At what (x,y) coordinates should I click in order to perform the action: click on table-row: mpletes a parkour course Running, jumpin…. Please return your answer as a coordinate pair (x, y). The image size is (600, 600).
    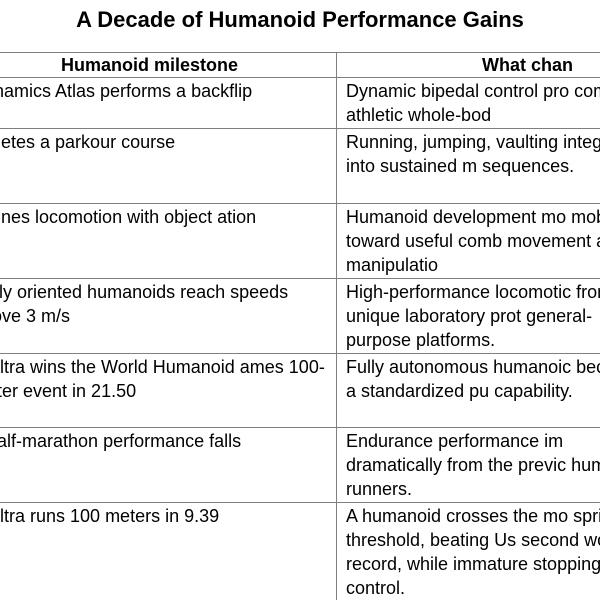
    Looking at the image, I should click on (300, 166).